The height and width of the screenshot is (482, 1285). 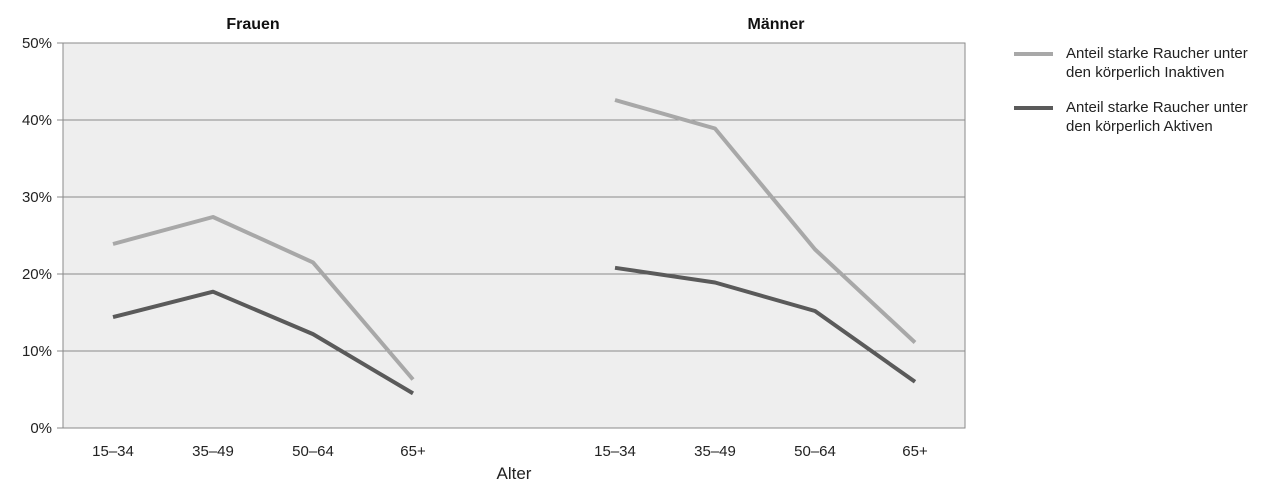 What do you see at coordinates (1145, 72) in the screenshot?
I see `legend-label: den körperlich Inaktiven` at bounding box center [1145, 72].